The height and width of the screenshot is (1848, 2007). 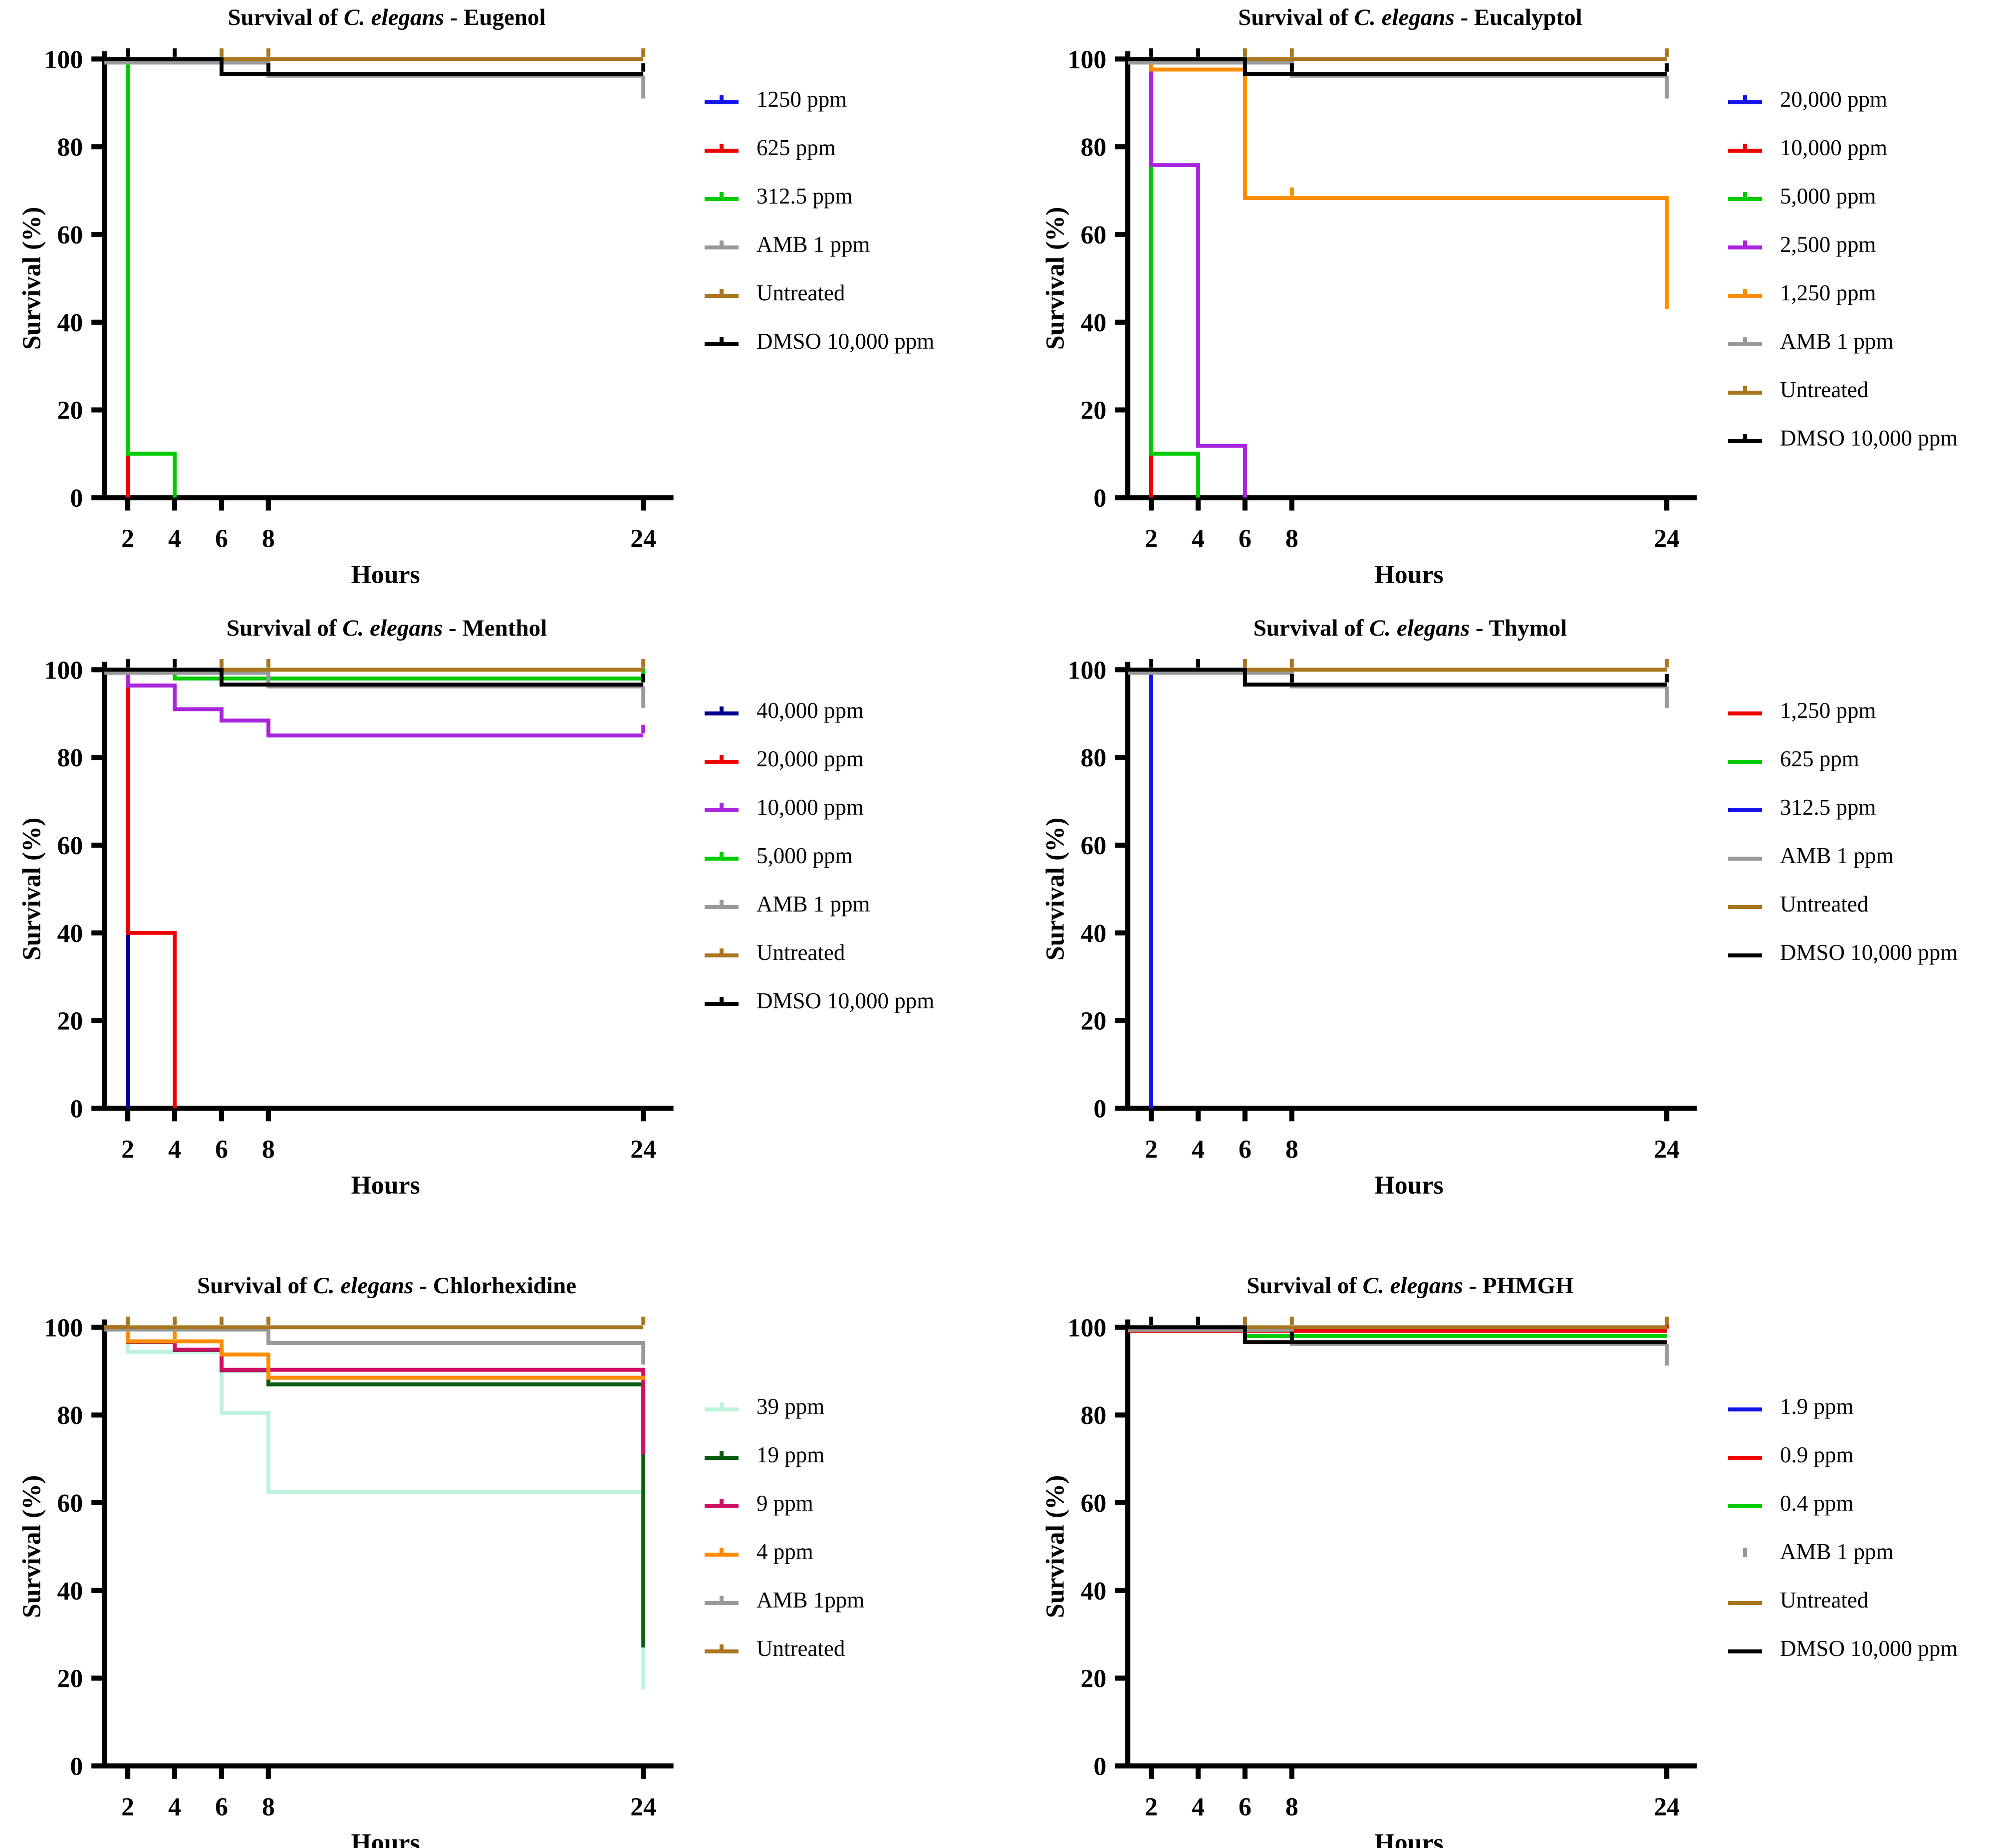 What do you see at coordinates (1828, 244) in the screenshot?
I see `legend-item-label: 2,500 ppm` at bounding box center [1828, 244].